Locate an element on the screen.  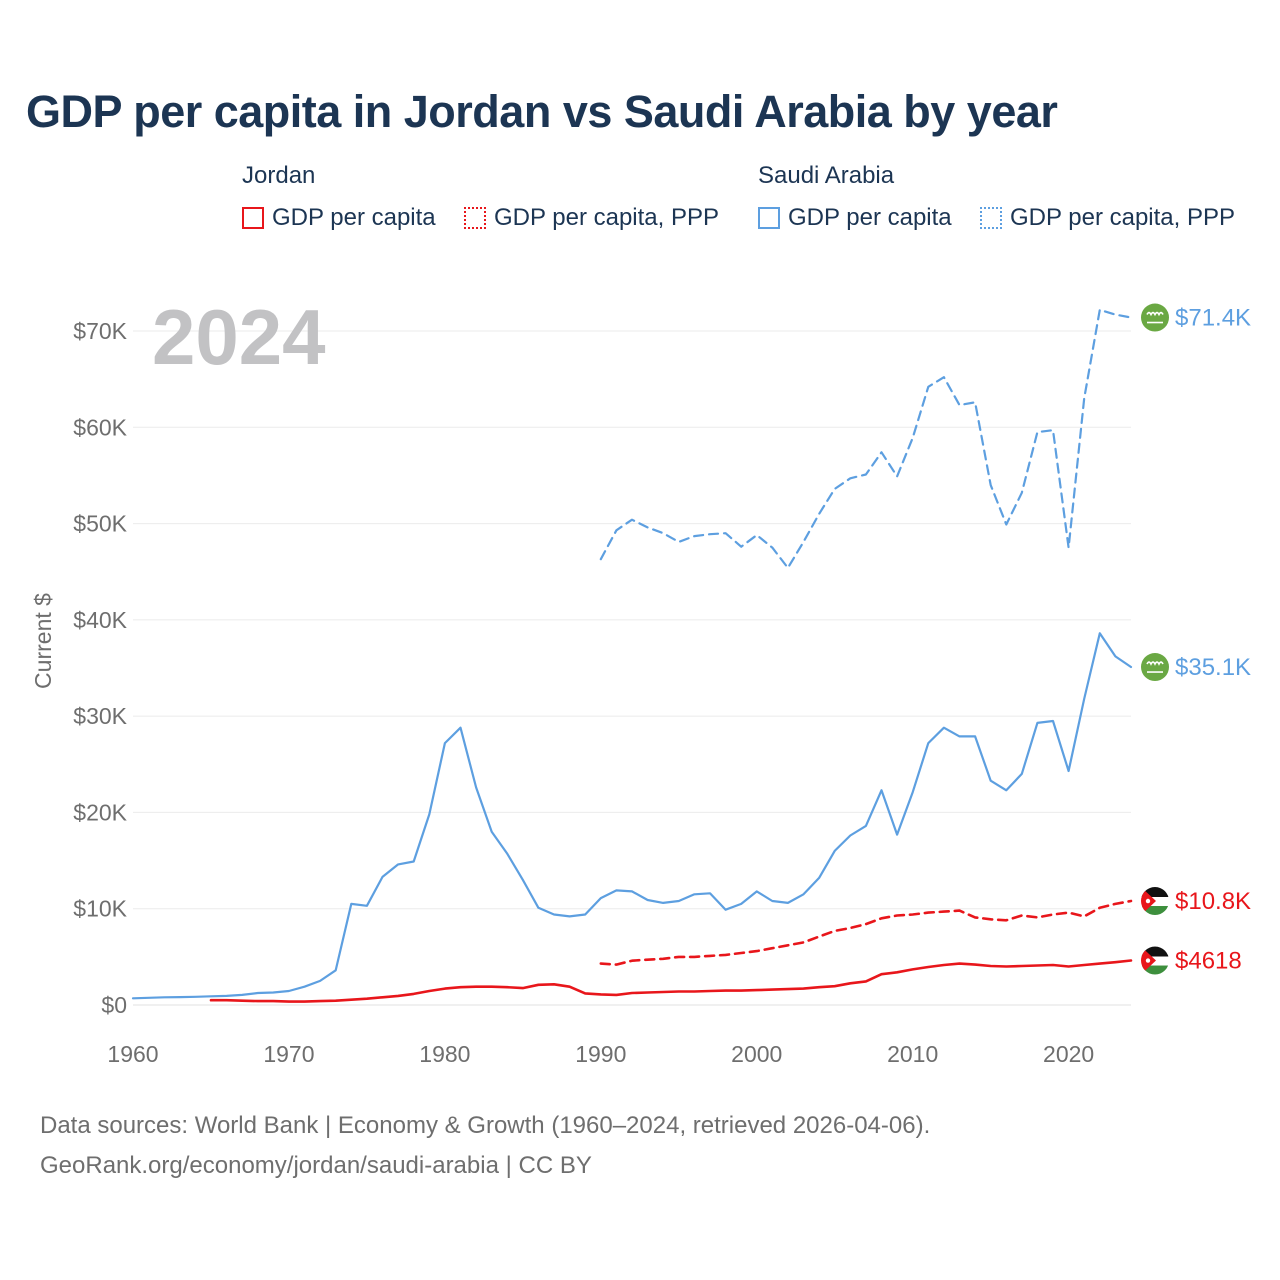
x-tick-label: 1970 is located at coordinates (288, 1054).